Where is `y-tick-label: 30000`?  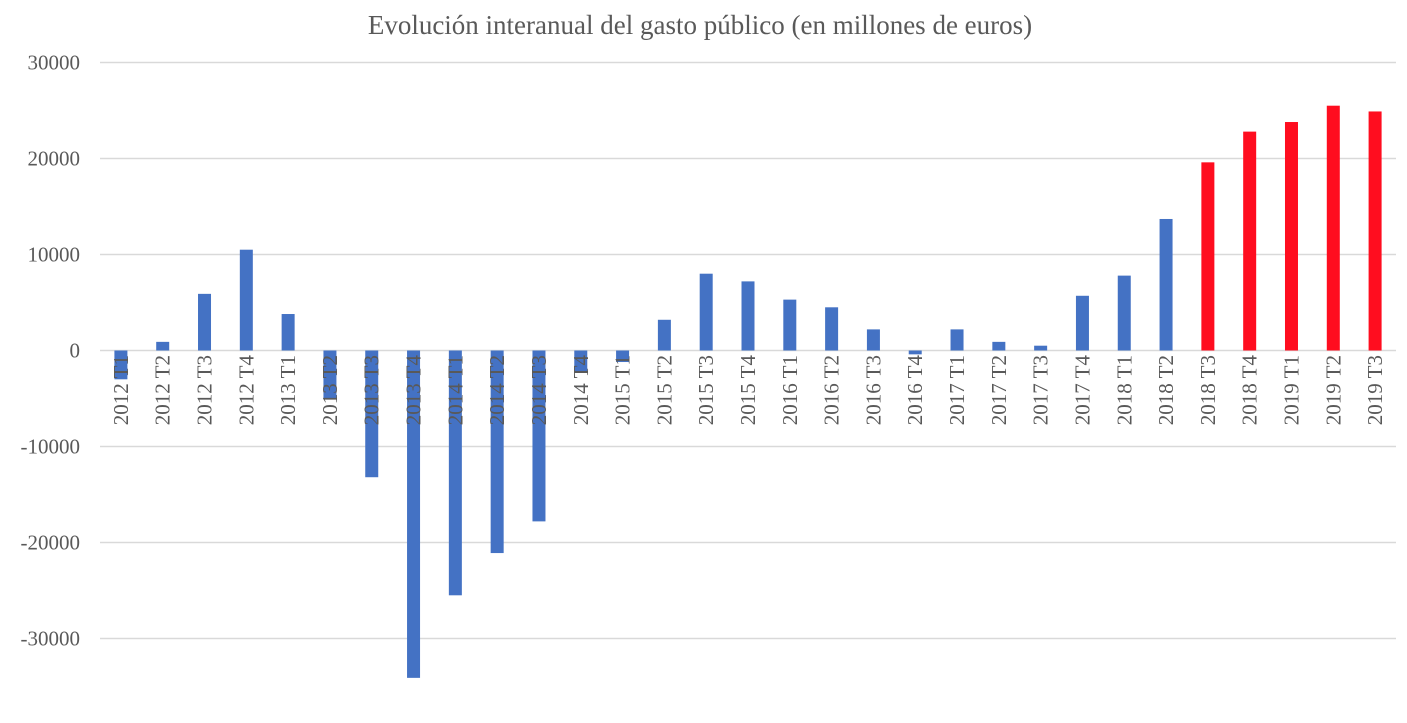 y-tick-label: 30000 is located at coordinates (54, 63).